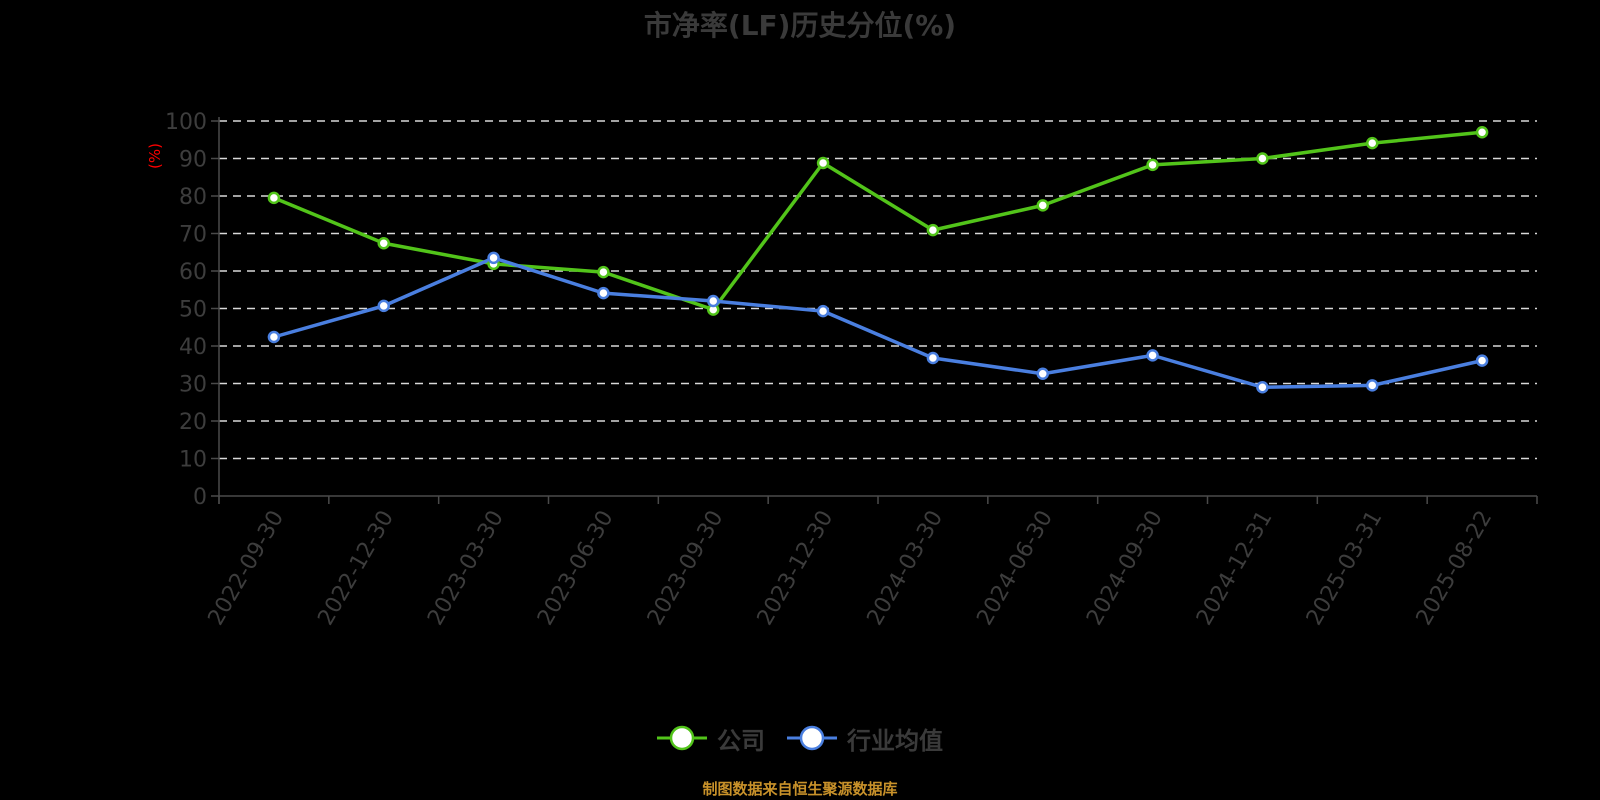 The width and height of the screenshot is (1600, 800). What do you see at coordinates (682, 738) in the screenshot?
I see `legend-marker-company-icon` at bounding box center [682, 738].